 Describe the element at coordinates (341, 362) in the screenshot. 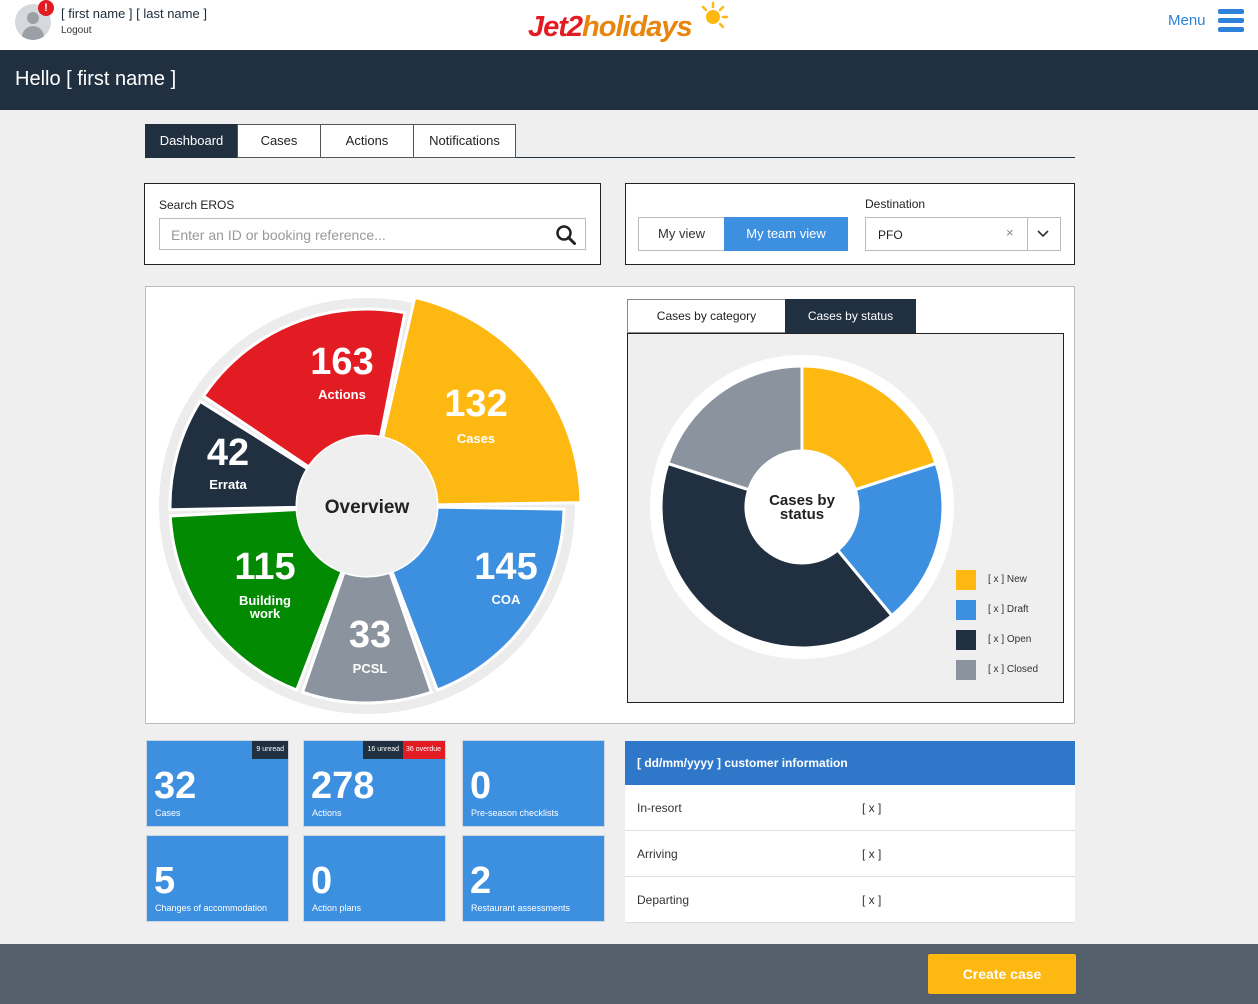

I see `overview-value: 163` at that location.